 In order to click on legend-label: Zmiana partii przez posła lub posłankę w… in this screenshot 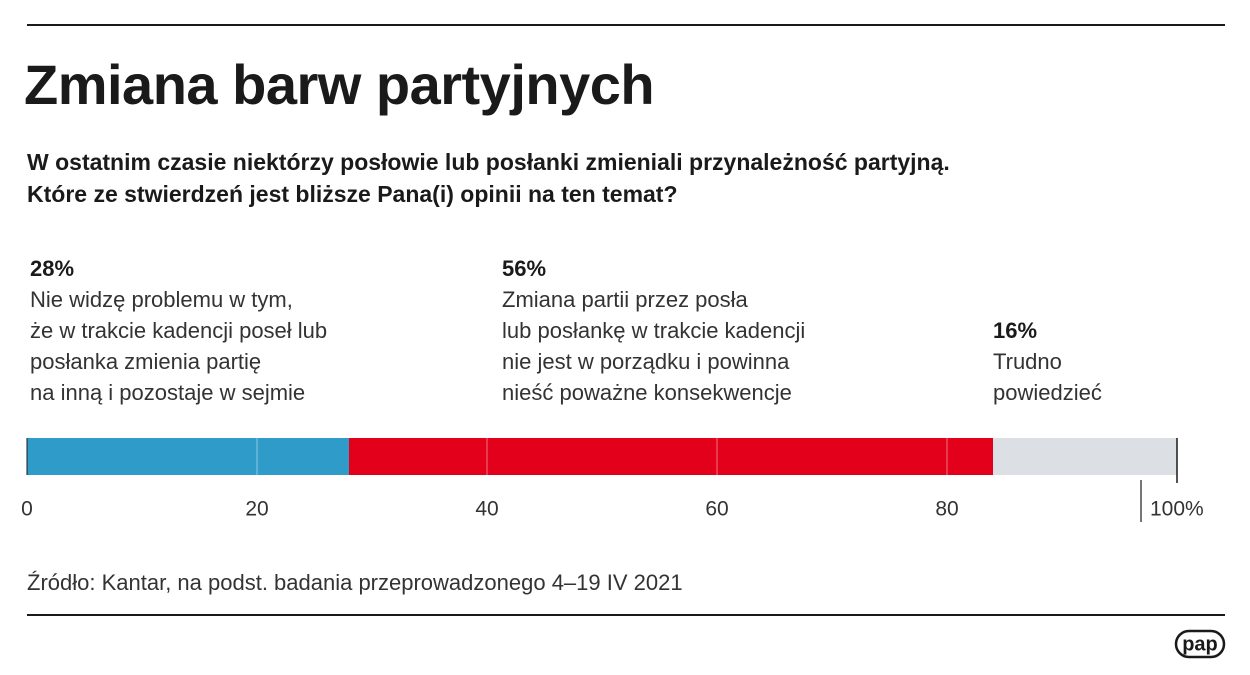, I will do `click(654, 346)`.